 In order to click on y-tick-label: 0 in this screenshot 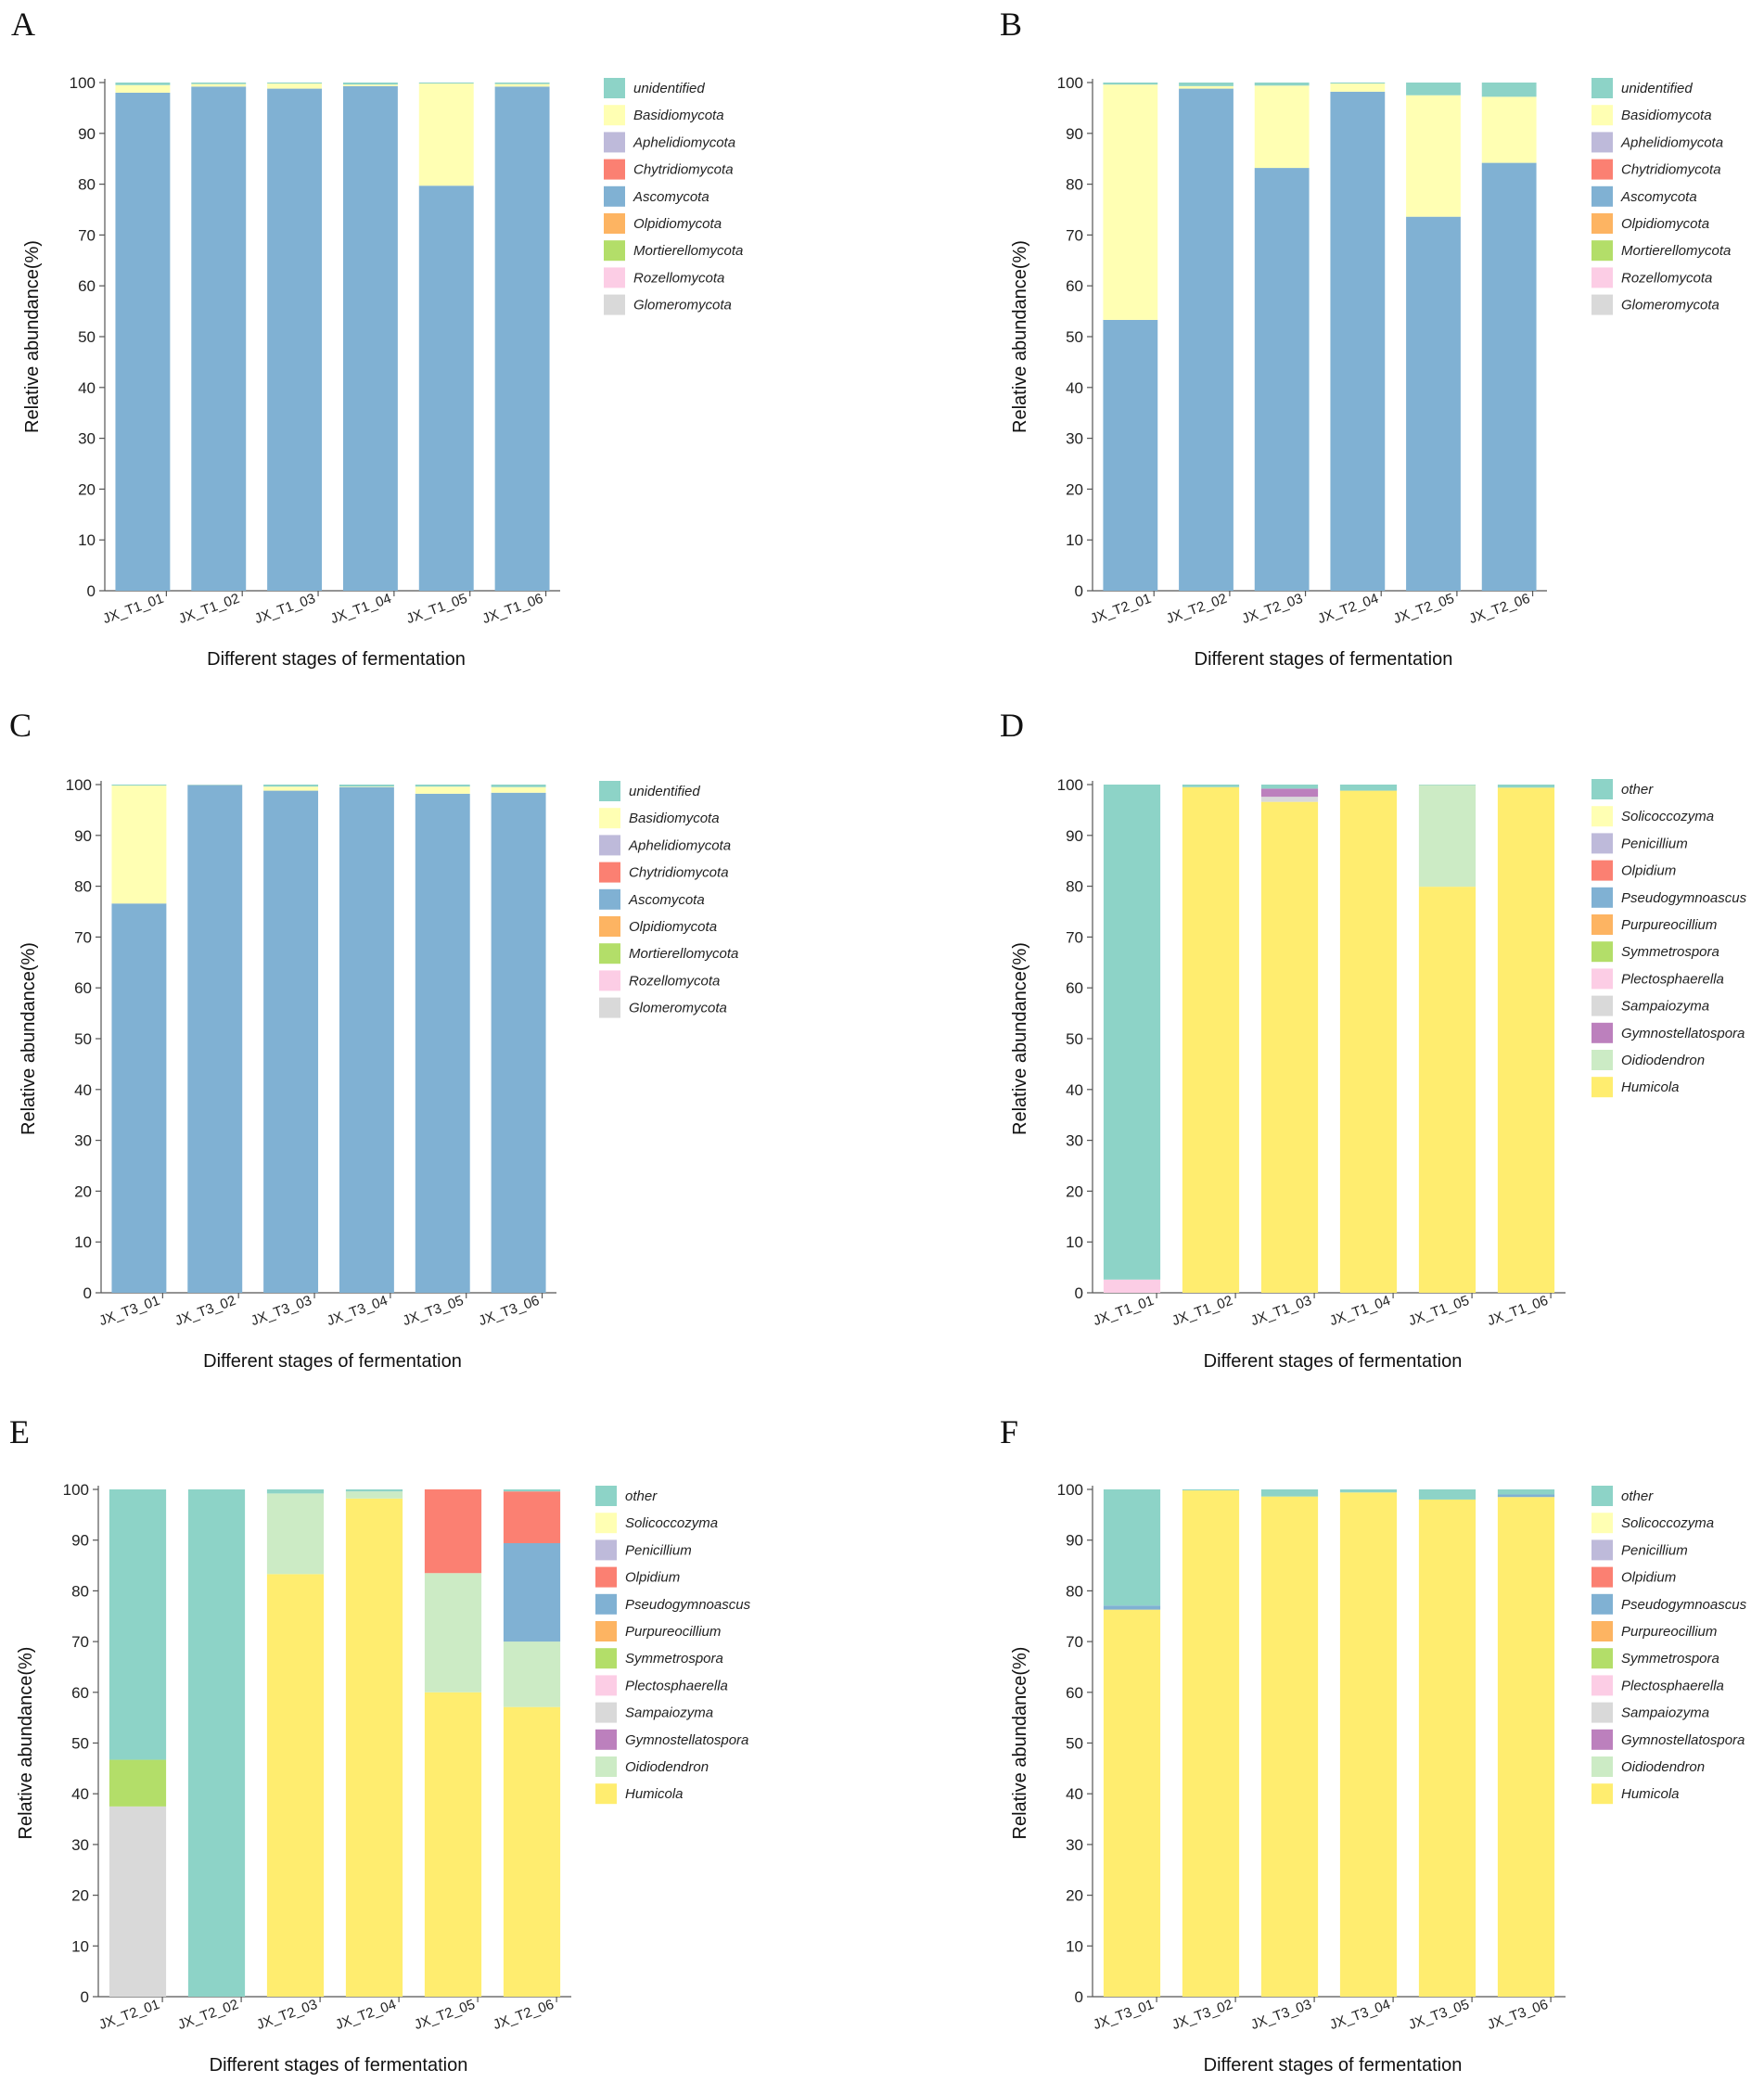, I will do `click(1079, 1293)`.